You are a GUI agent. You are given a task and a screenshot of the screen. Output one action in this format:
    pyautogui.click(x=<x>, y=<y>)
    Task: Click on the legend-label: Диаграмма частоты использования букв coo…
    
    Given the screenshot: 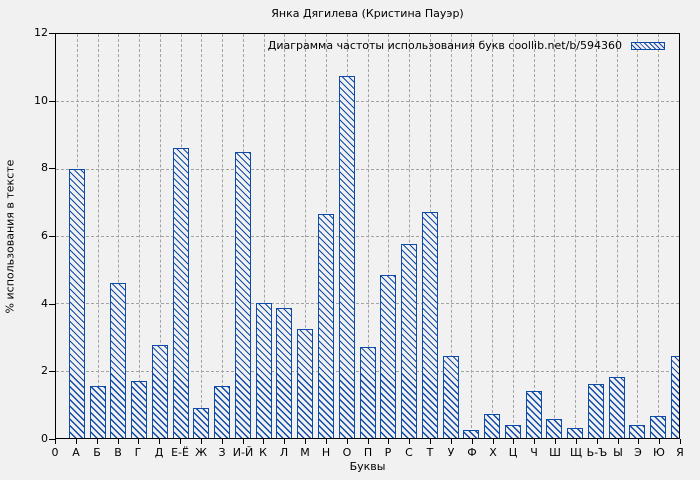 What is the action you would take?
    pyautogui.click(x=444, y=45)
    